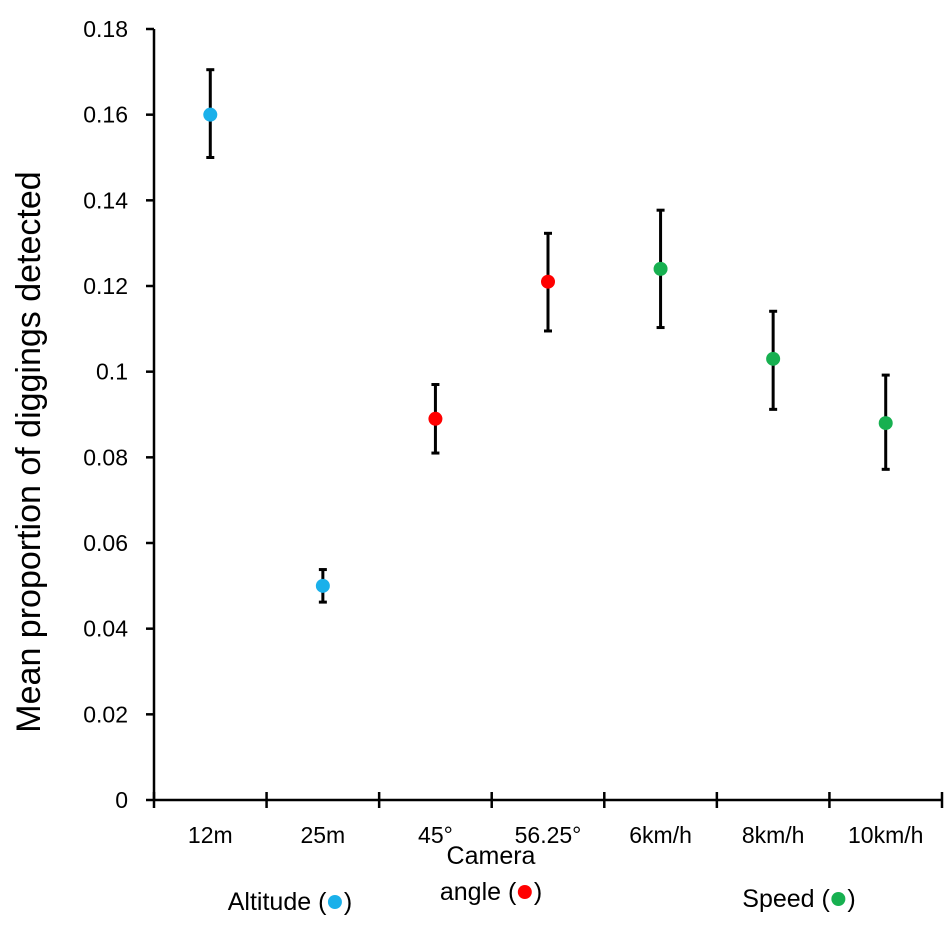 The image size is (945, 947). What do you see at coordinates (322, 835) in the screenshot?
I see `x-tick-label: 25m` at bounding box center [322, 835].